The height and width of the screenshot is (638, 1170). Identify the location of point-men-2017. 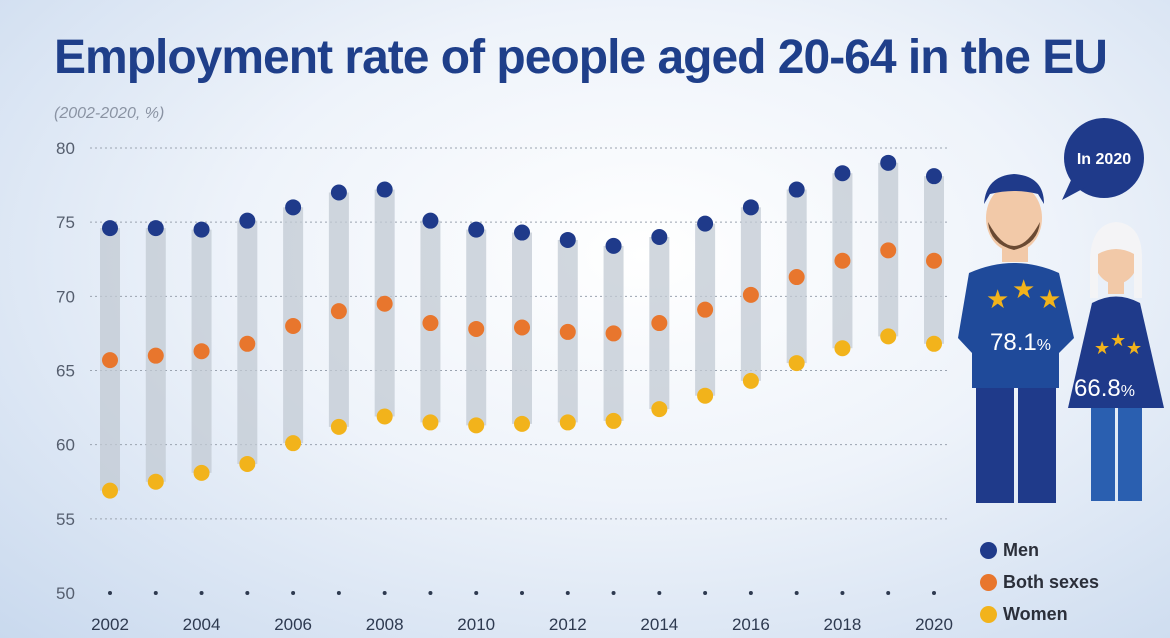
(796, 189).